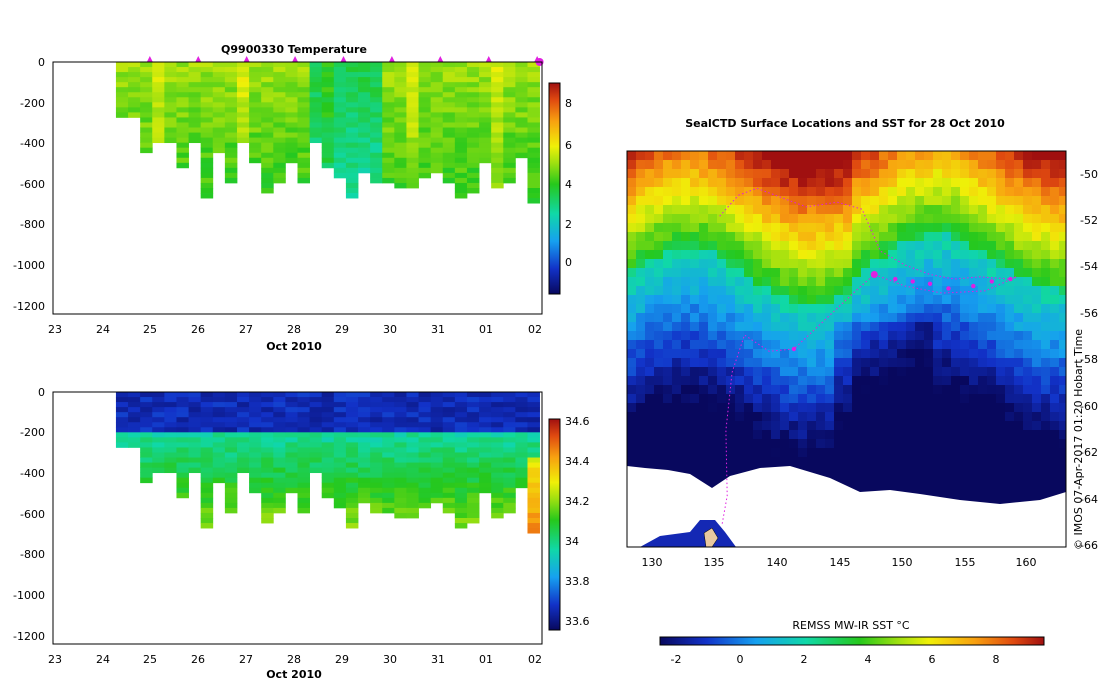 This screenshot has width=1099, height=700. Describe the element at coordinates (149, 59) in the screenshot. I see `profile-marker` at that location.